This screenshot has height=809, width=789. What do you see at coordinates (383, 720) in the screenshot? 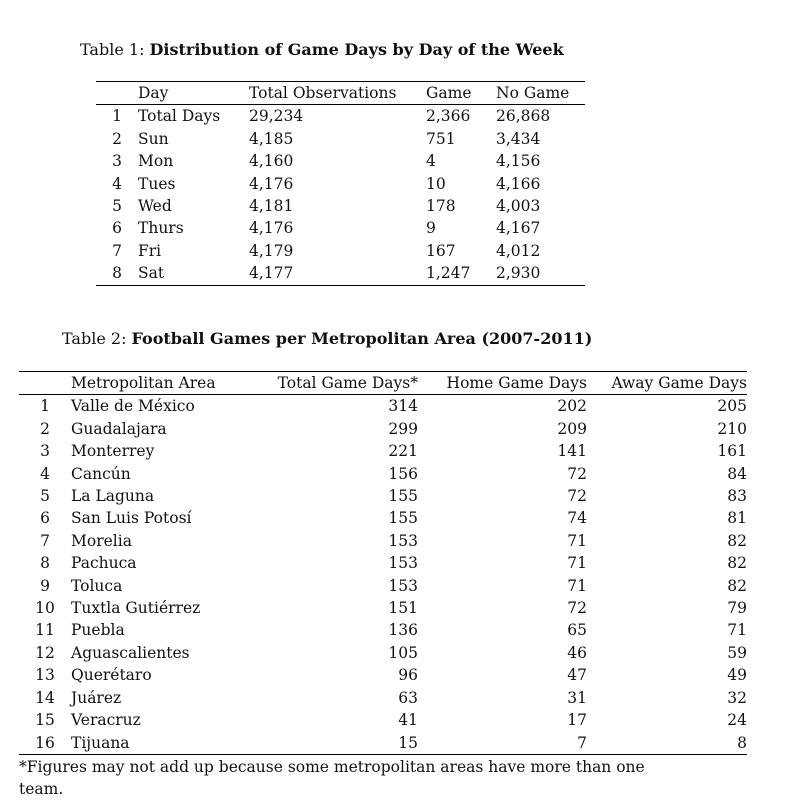
I see `table-row: 15 Veracruz 41 17 24` at bounding box center [383, 720].